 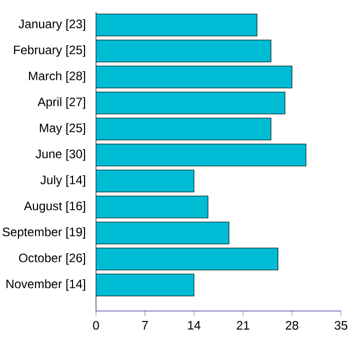 I want to click on x-tick-label: 21, so click(x=243, y=325).